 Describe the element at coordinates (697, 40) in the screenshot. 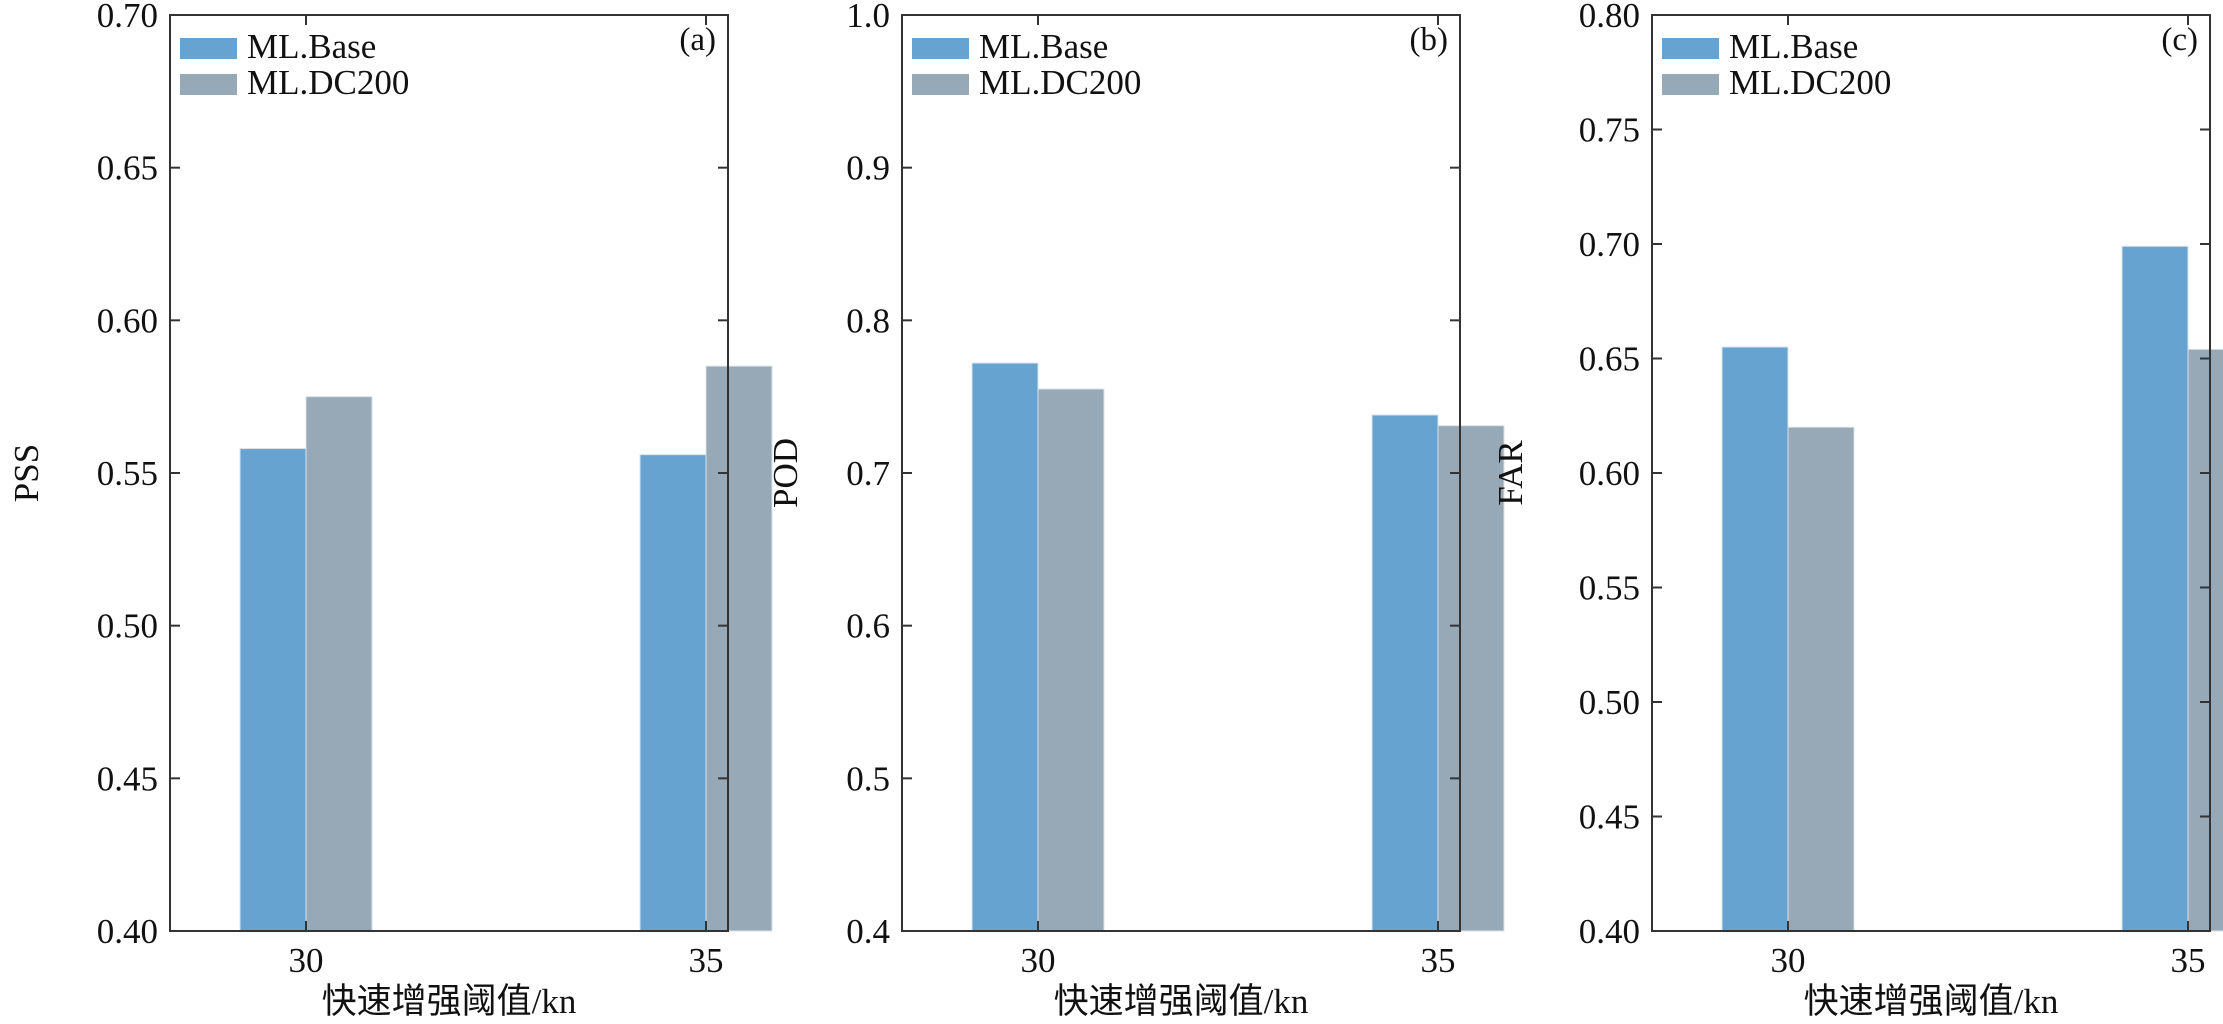

I see `panel-label: (a)` at that location.